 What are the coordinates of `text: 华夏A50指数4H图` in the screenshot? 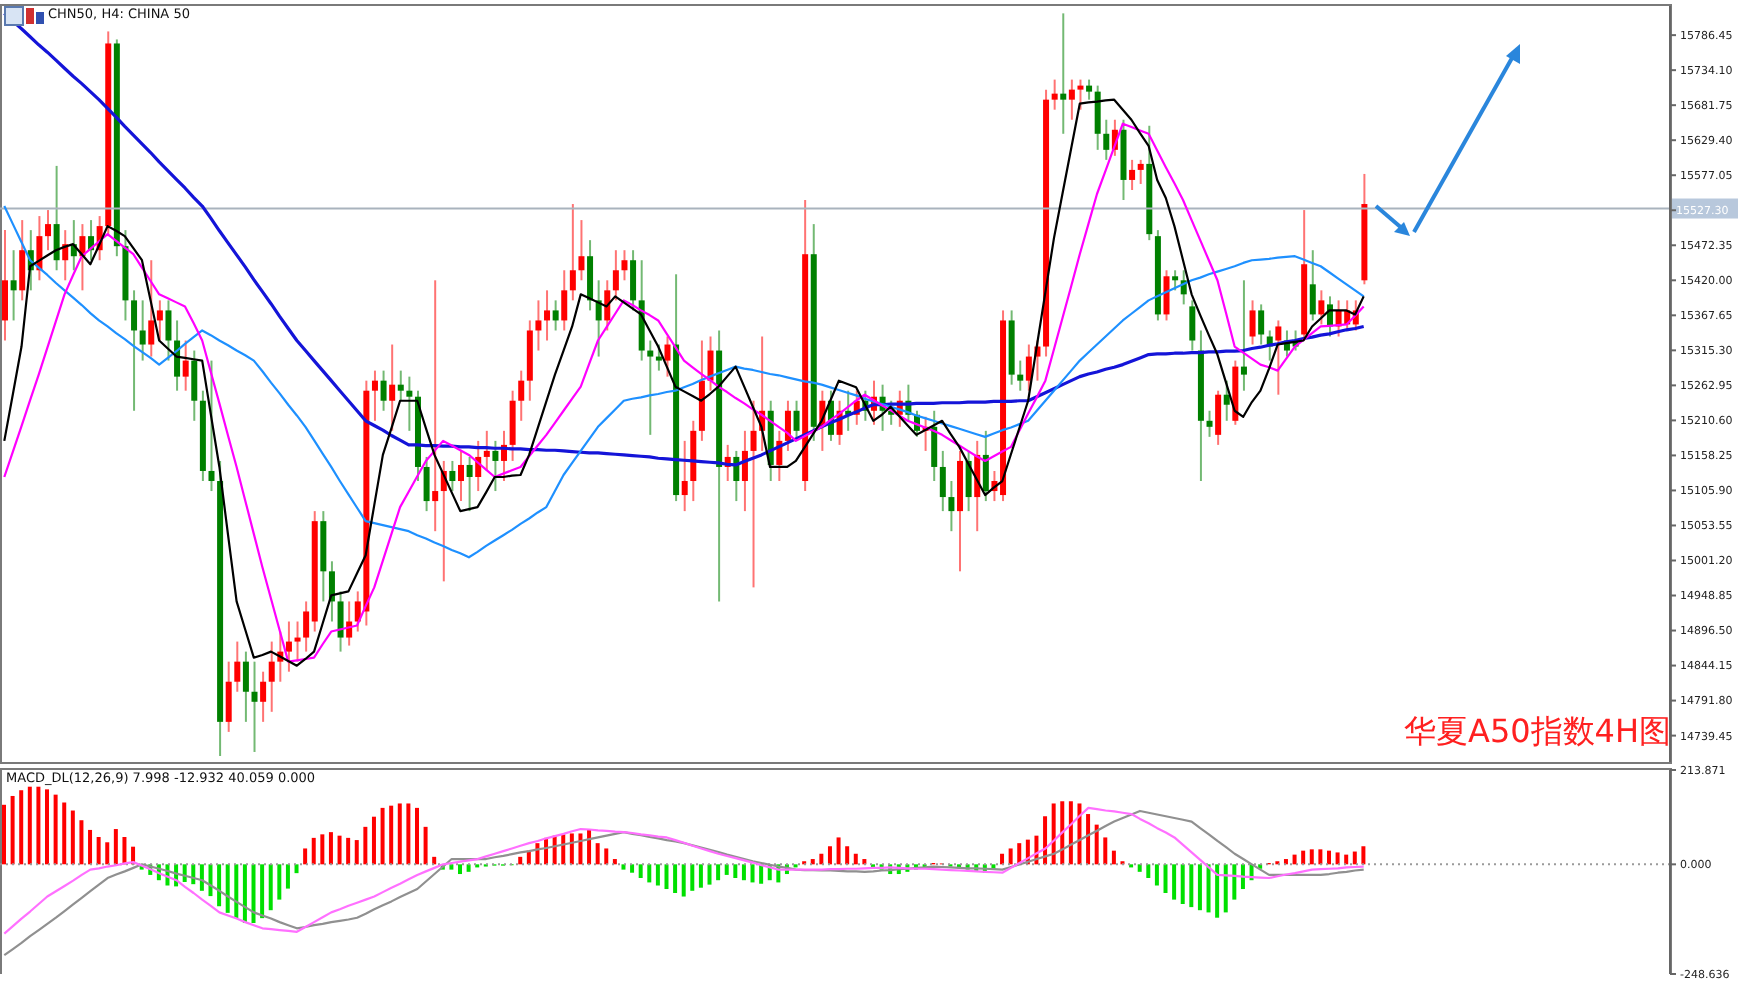 It's located at (1538, 733).